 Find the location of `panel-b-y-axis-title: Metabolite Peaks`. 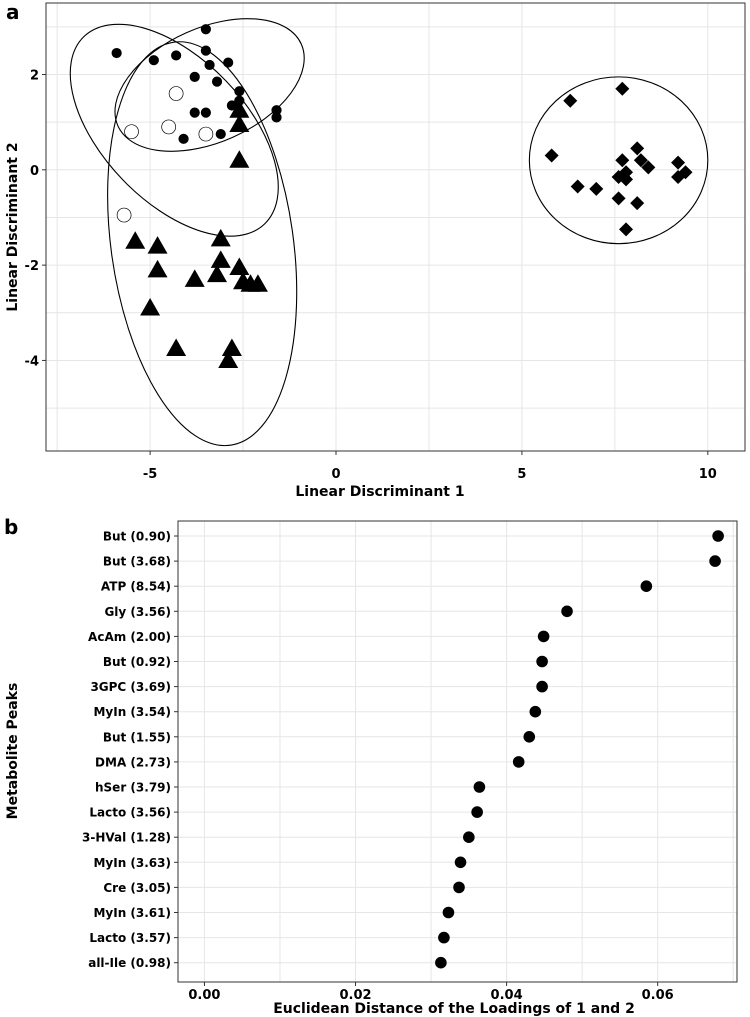

panel-b-y-axis-title: Metabolite Peaks is located at coordinates (13, 751).